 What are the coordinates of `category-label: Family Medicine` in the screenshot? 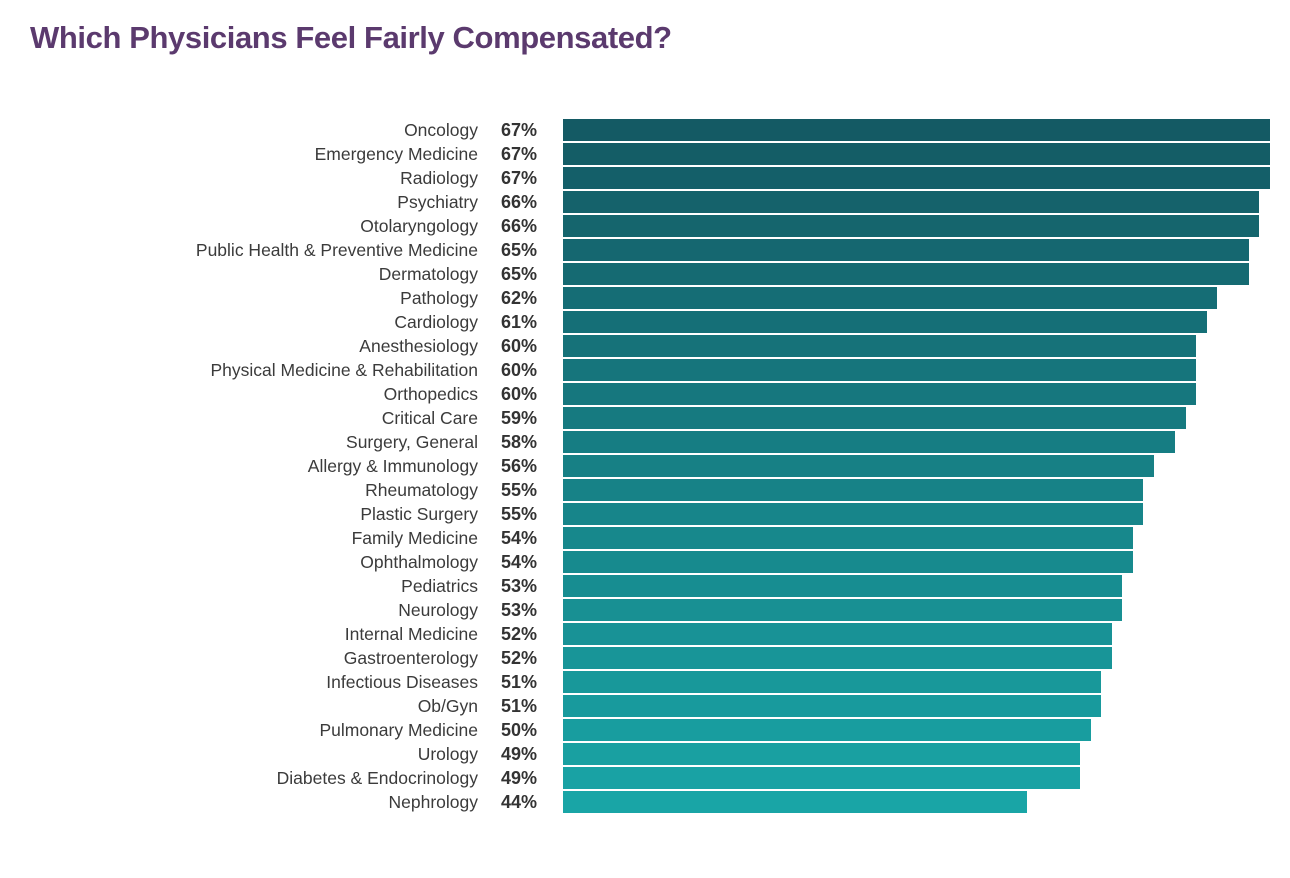 It's located at (414, 538).